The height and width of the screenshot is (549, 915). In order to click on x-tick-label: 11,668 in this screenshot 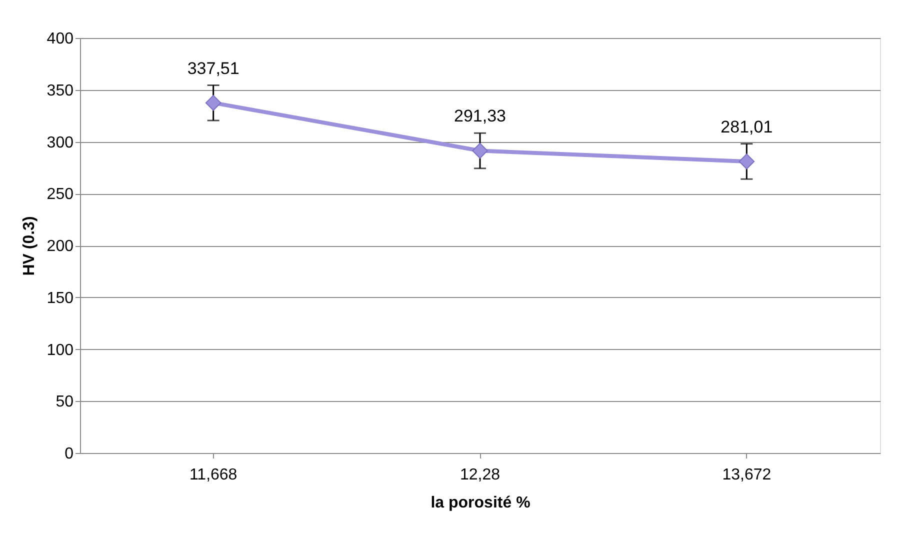, I will do `click(213, 475)`.